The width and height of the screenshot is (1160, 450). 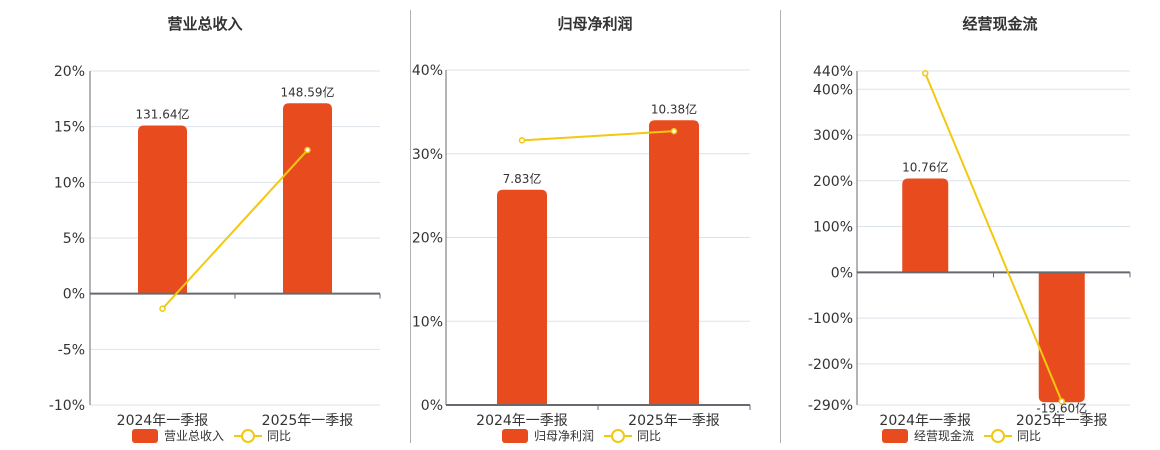 I want to click on bar-value-label: 148.59亿, so click(x=308, y=91).